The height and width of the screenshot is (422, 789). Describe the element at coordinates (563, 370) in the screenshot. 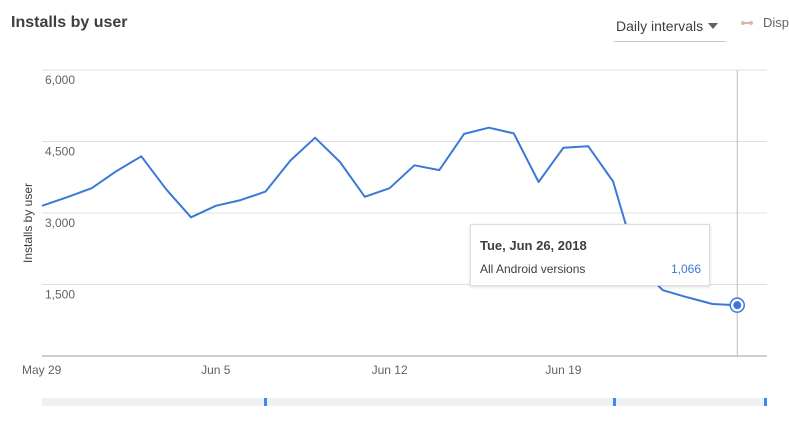

I see `x-tick-label: Jun 19` at that location.